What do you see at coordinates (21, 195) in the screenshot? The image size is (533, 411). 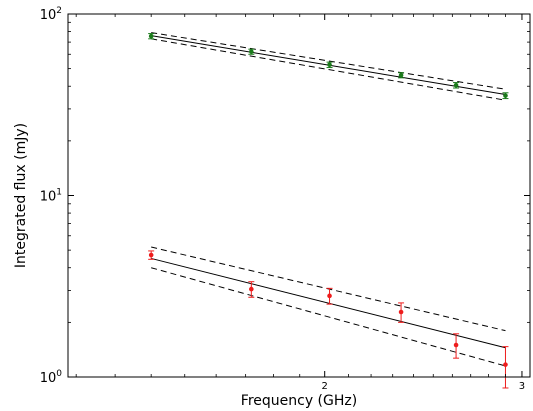 I see `y-axis-label: Integrated flux (mJy)` at bounding box center [21, 195].